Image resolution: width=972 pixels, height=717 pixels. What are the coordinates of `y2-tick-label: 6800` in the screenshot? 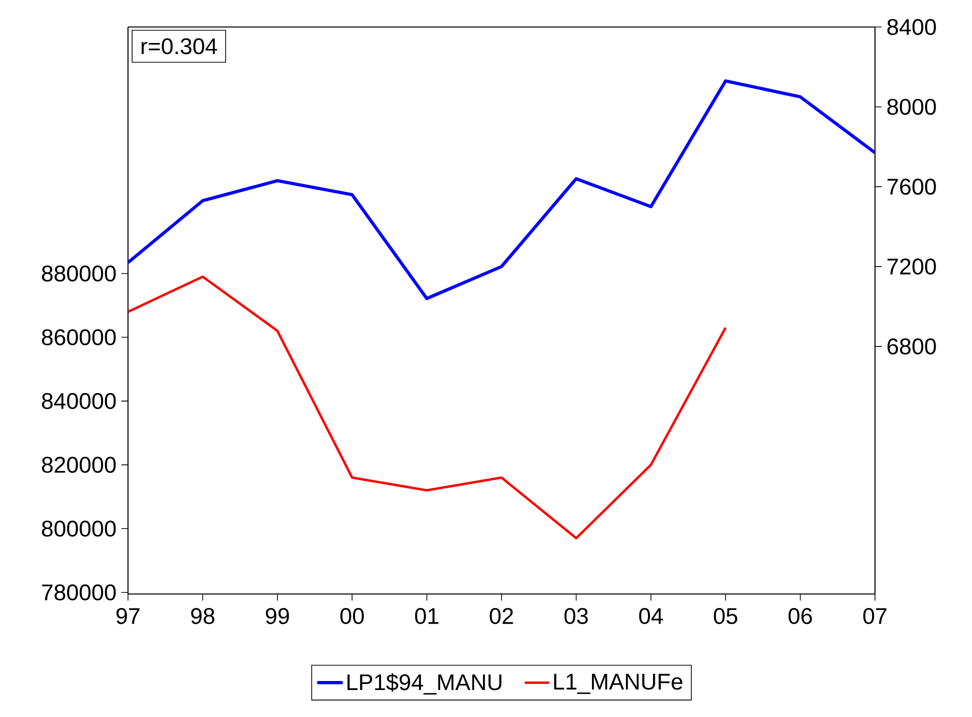 It's located at (912, 346).